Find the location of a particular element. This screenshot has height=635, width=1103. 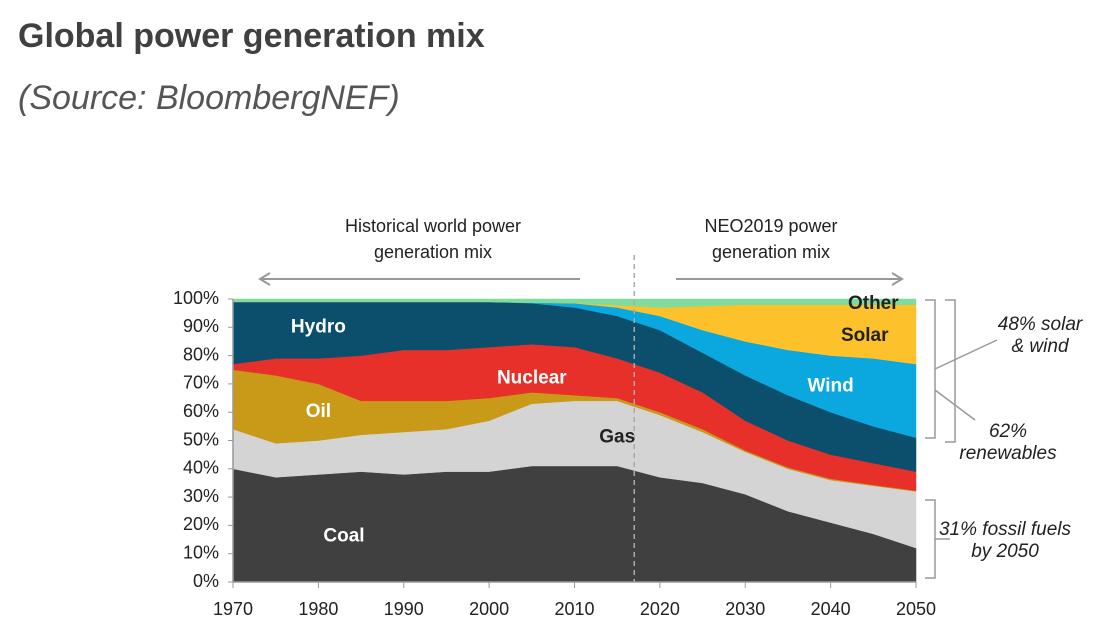

annotation: 31% fossil fuels is located at coordinates (1005, 529).